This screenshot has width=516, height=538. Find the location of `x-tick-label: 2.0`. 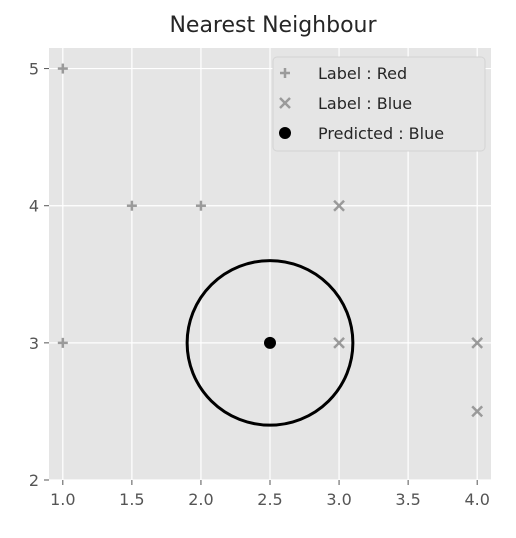

x-tick-label: 2.0 is located at coordinates (200, 499).